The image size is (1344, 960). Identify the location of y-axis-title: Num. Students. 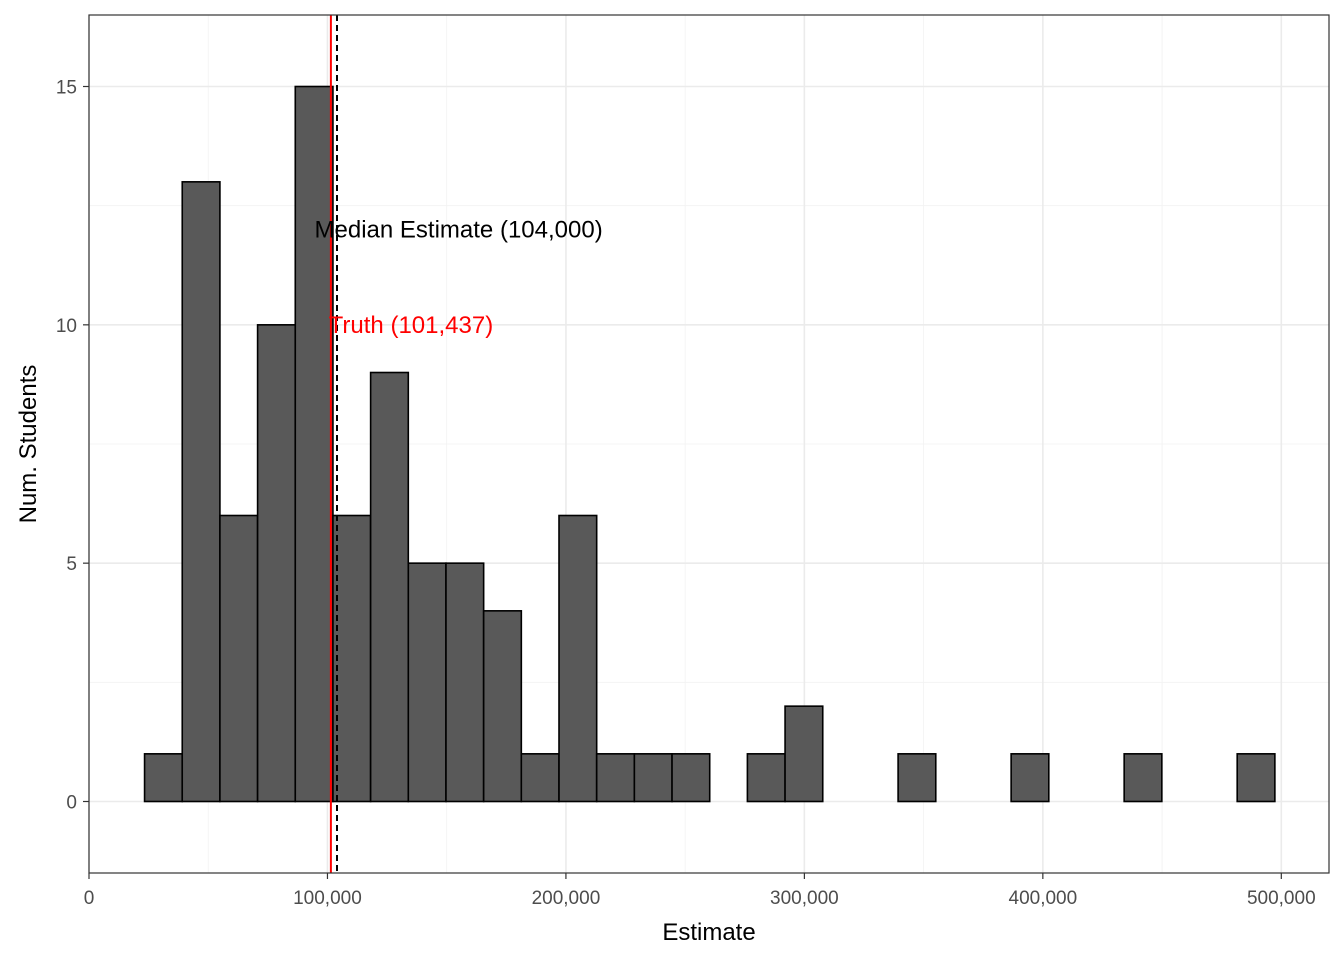
(28, 444).